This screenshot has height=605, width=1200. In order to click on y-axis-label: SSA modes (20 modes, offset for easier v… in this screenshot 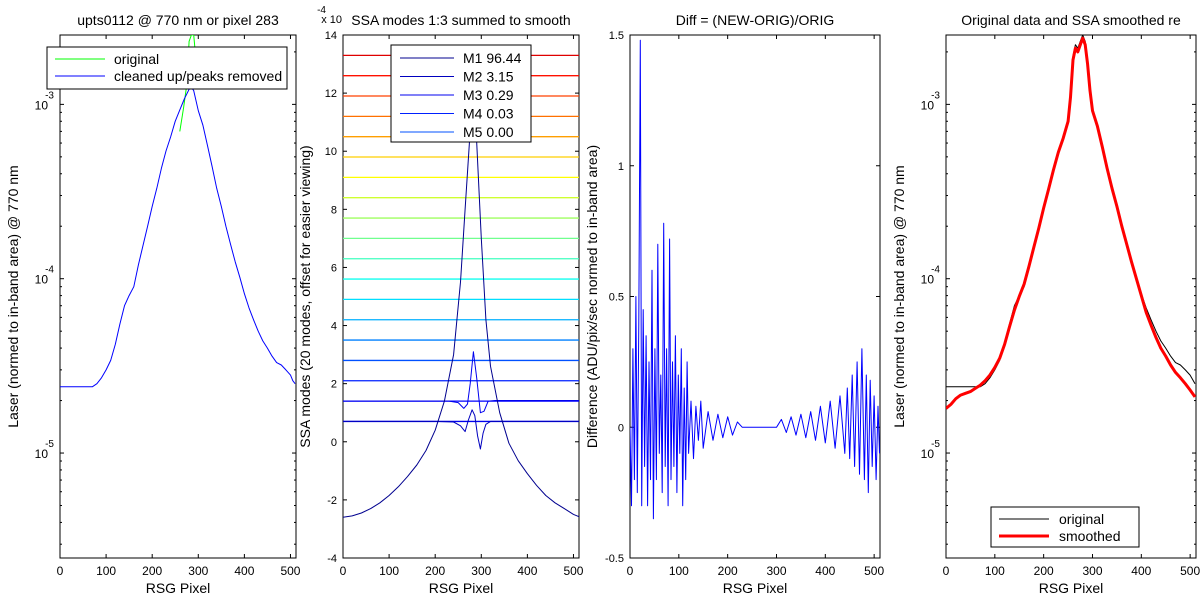, I will do `click(305, 296)`.